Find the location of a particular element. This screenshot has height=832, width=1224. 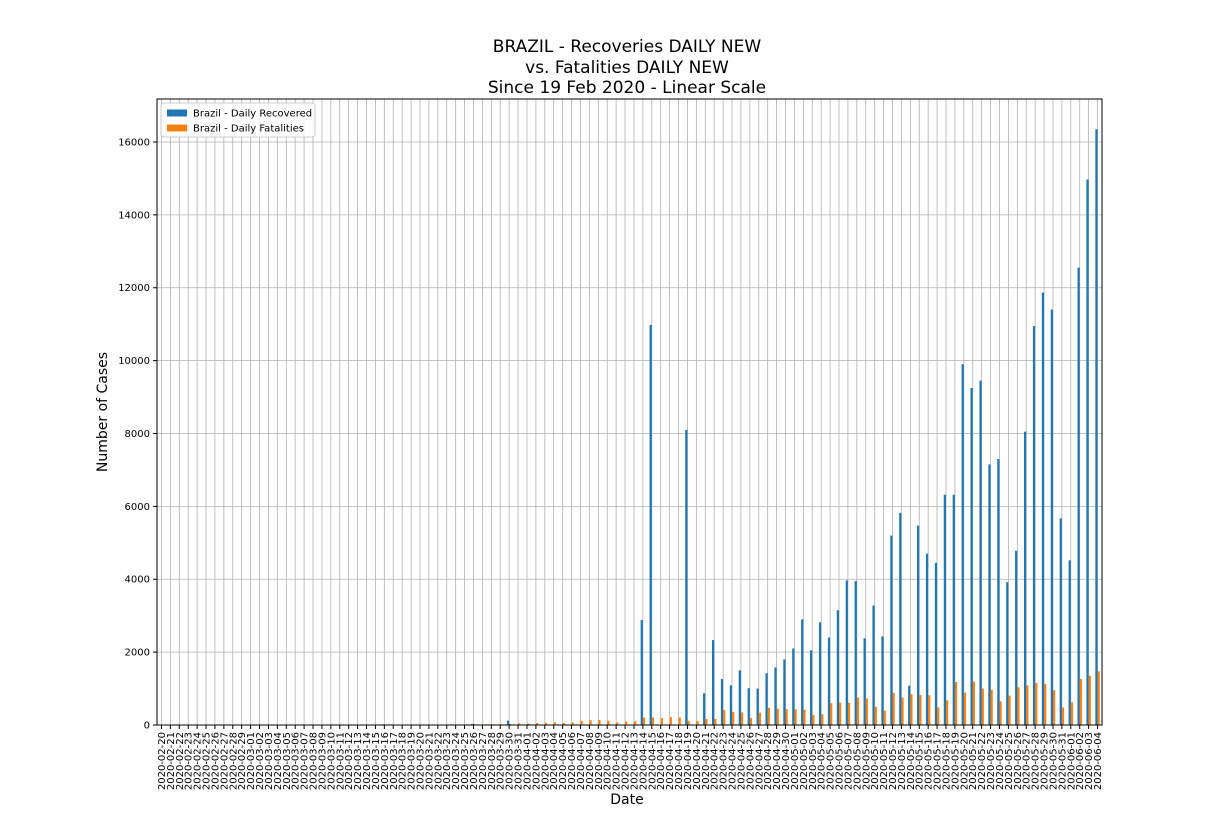

chart-title: Since 19 Feb 2020 - Linear Scale is located at coordinates (627, 88).